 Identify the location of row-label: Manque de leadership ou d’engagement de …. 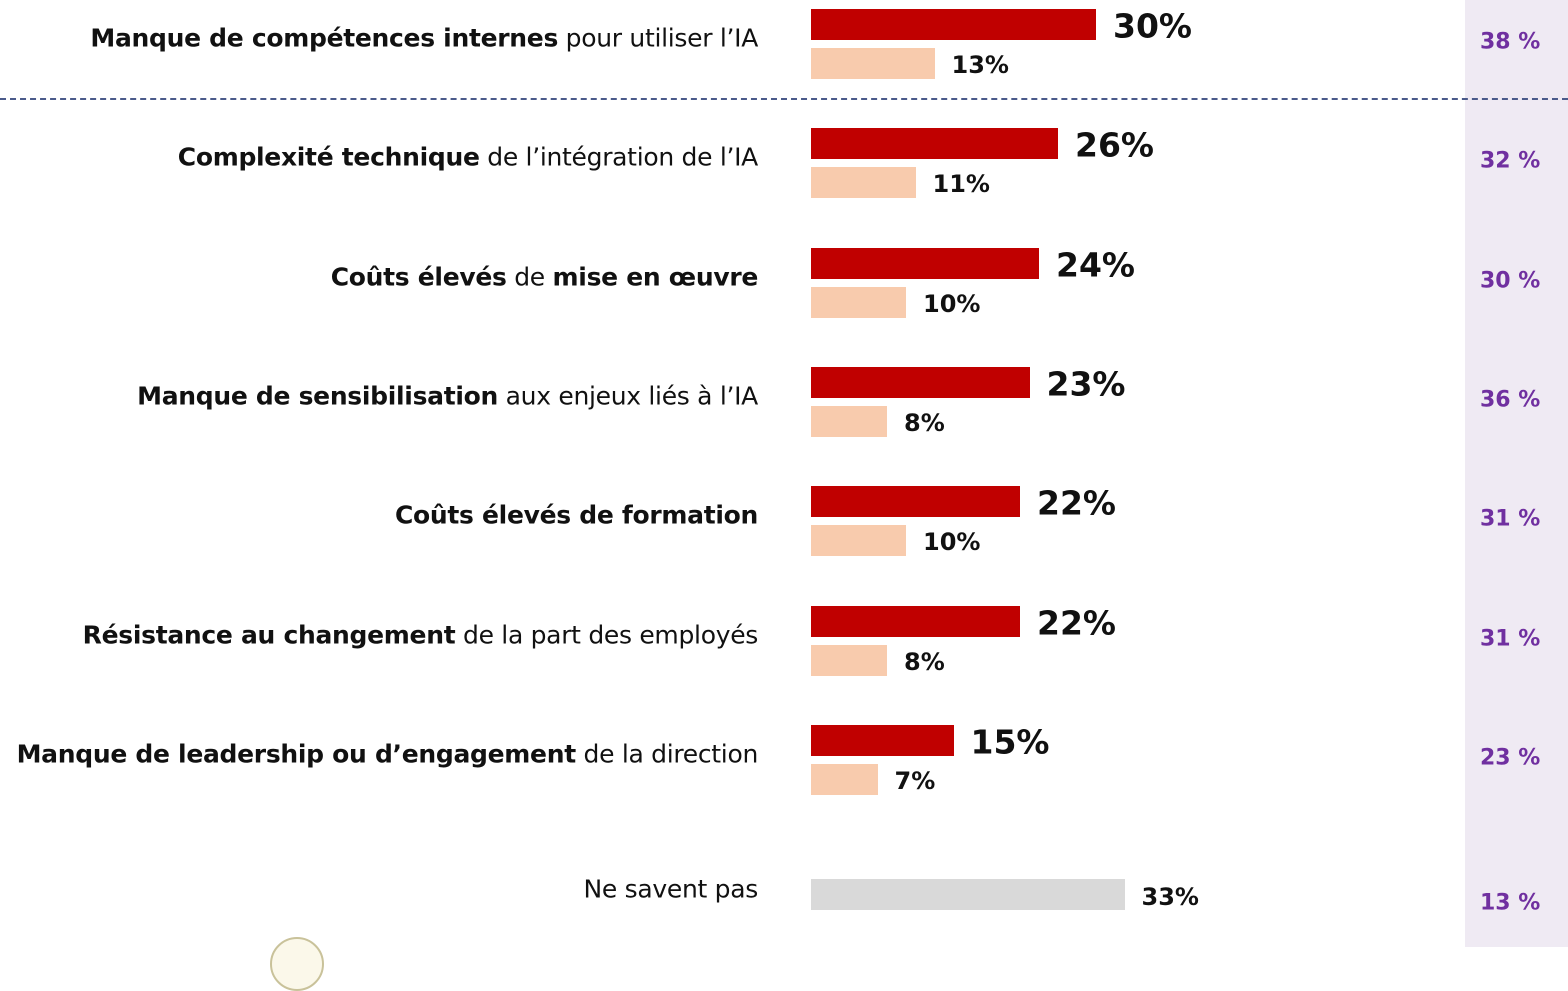
(387, 754).